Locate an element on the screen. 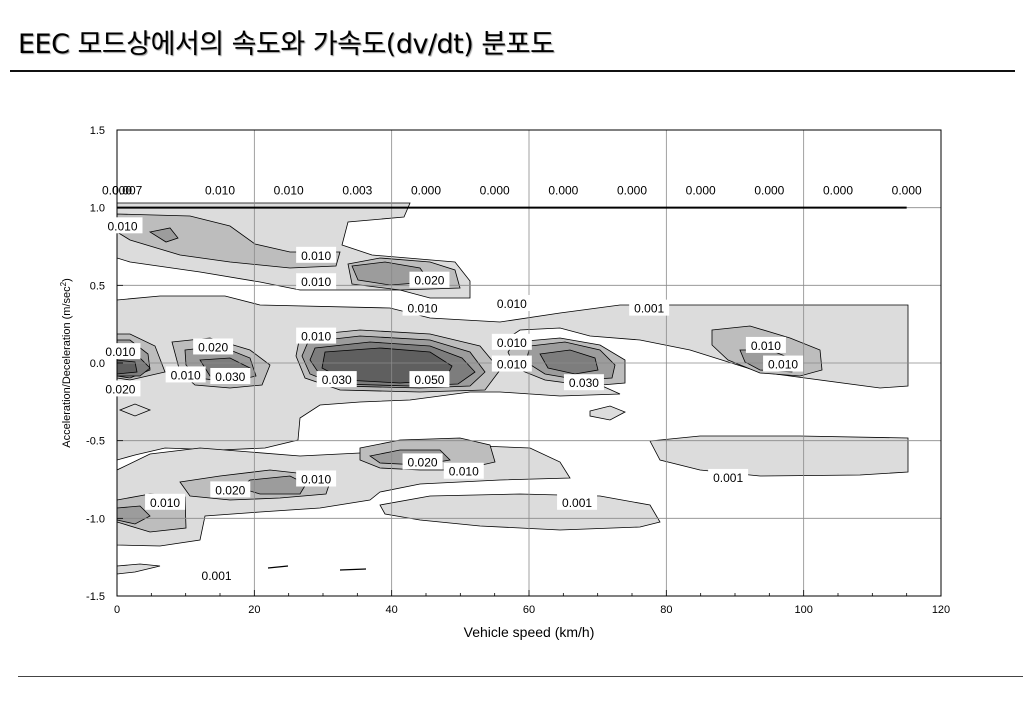 This screenshot has height=716, width=1023. footer-rule is located at coordinates (520, 676).